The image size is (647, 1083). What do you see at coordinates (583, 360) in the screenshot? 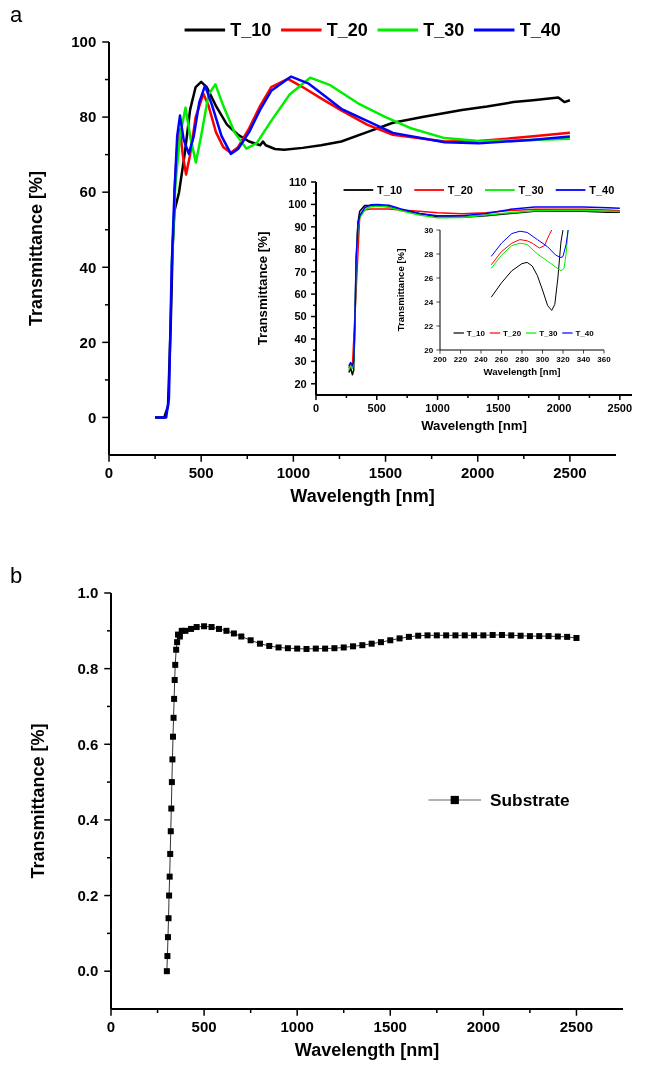
I see `x-tick-label: 340` at bounding box center [583, 360].